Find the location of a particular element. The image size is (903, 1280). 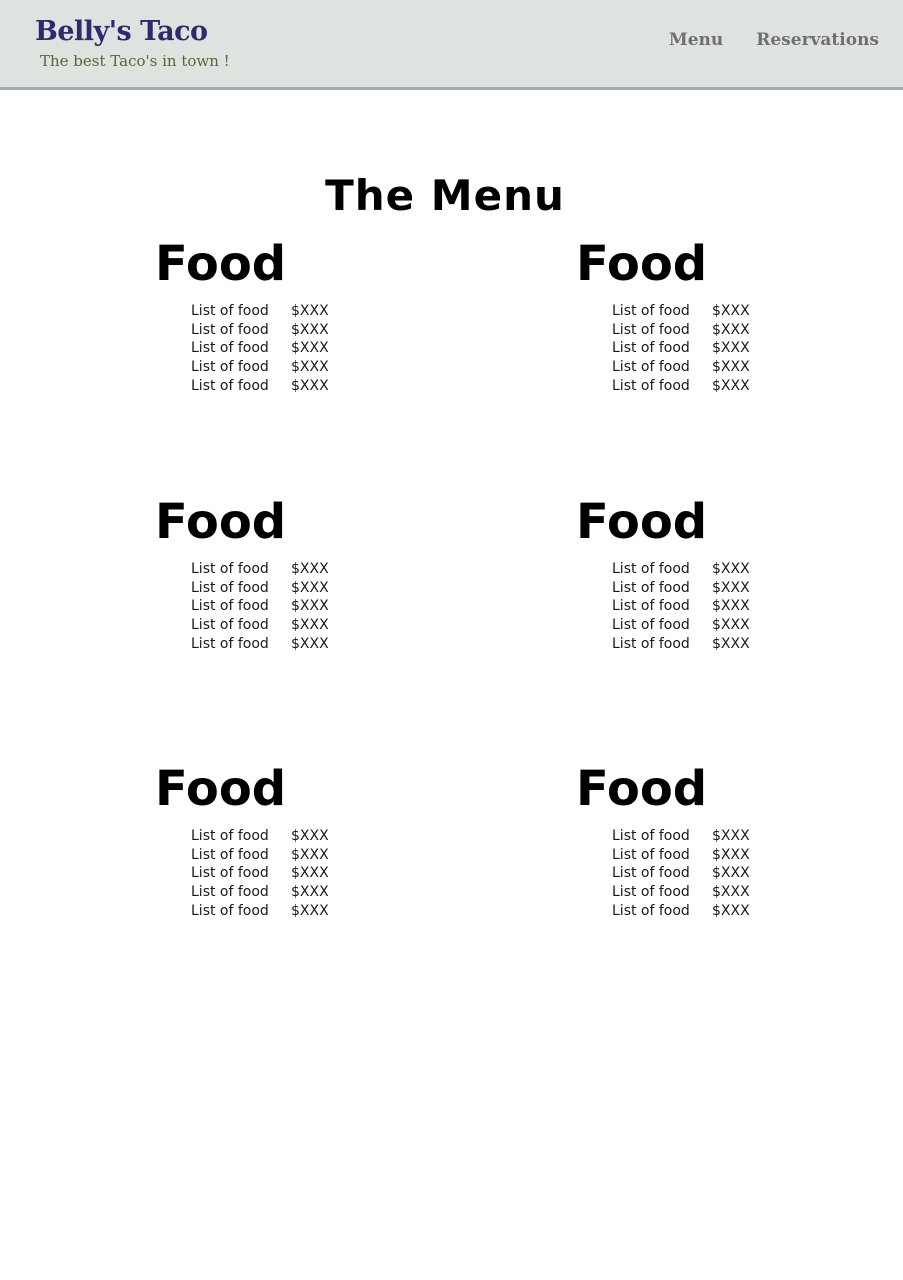

brand: Belly's Taco The best Taco's in town ! is located at coordinates (132, 43).